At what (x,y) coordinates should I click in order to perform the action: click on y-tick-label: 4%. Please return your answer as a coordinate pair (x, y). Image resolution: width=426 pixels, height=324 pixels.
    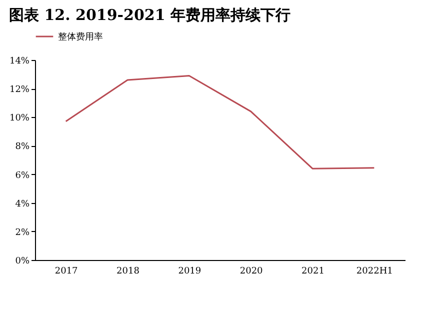
    Looking at the image, I should click on (22, 204).